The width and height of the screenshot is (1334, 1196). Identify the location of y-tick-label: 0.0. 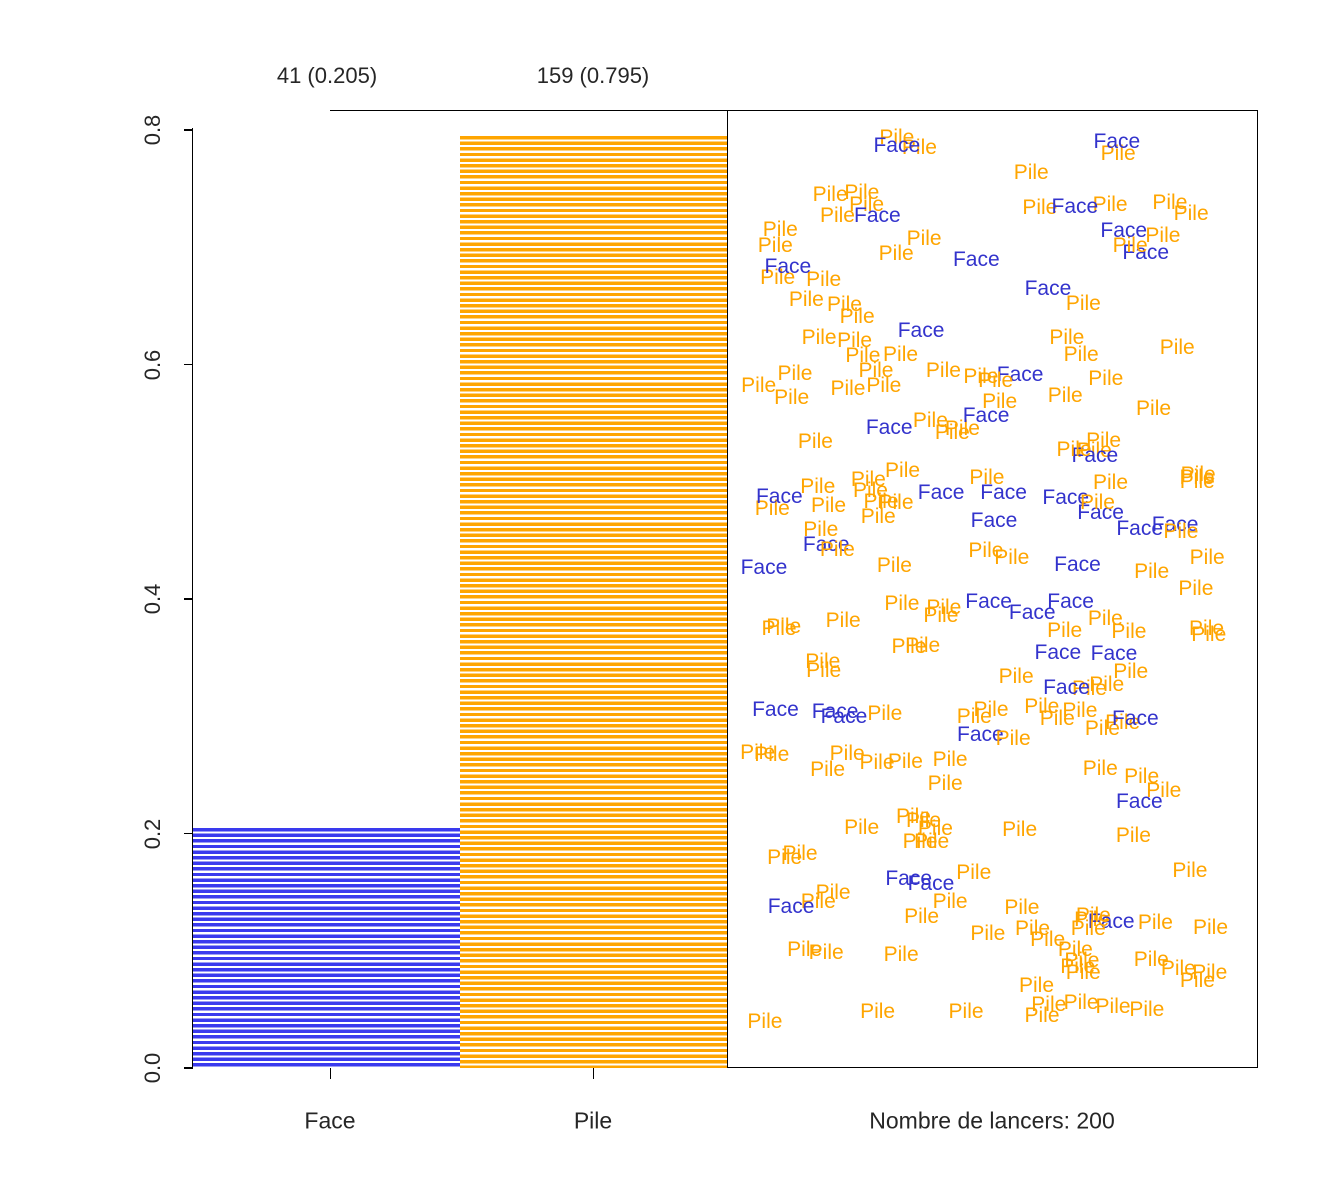
(152, 1068).